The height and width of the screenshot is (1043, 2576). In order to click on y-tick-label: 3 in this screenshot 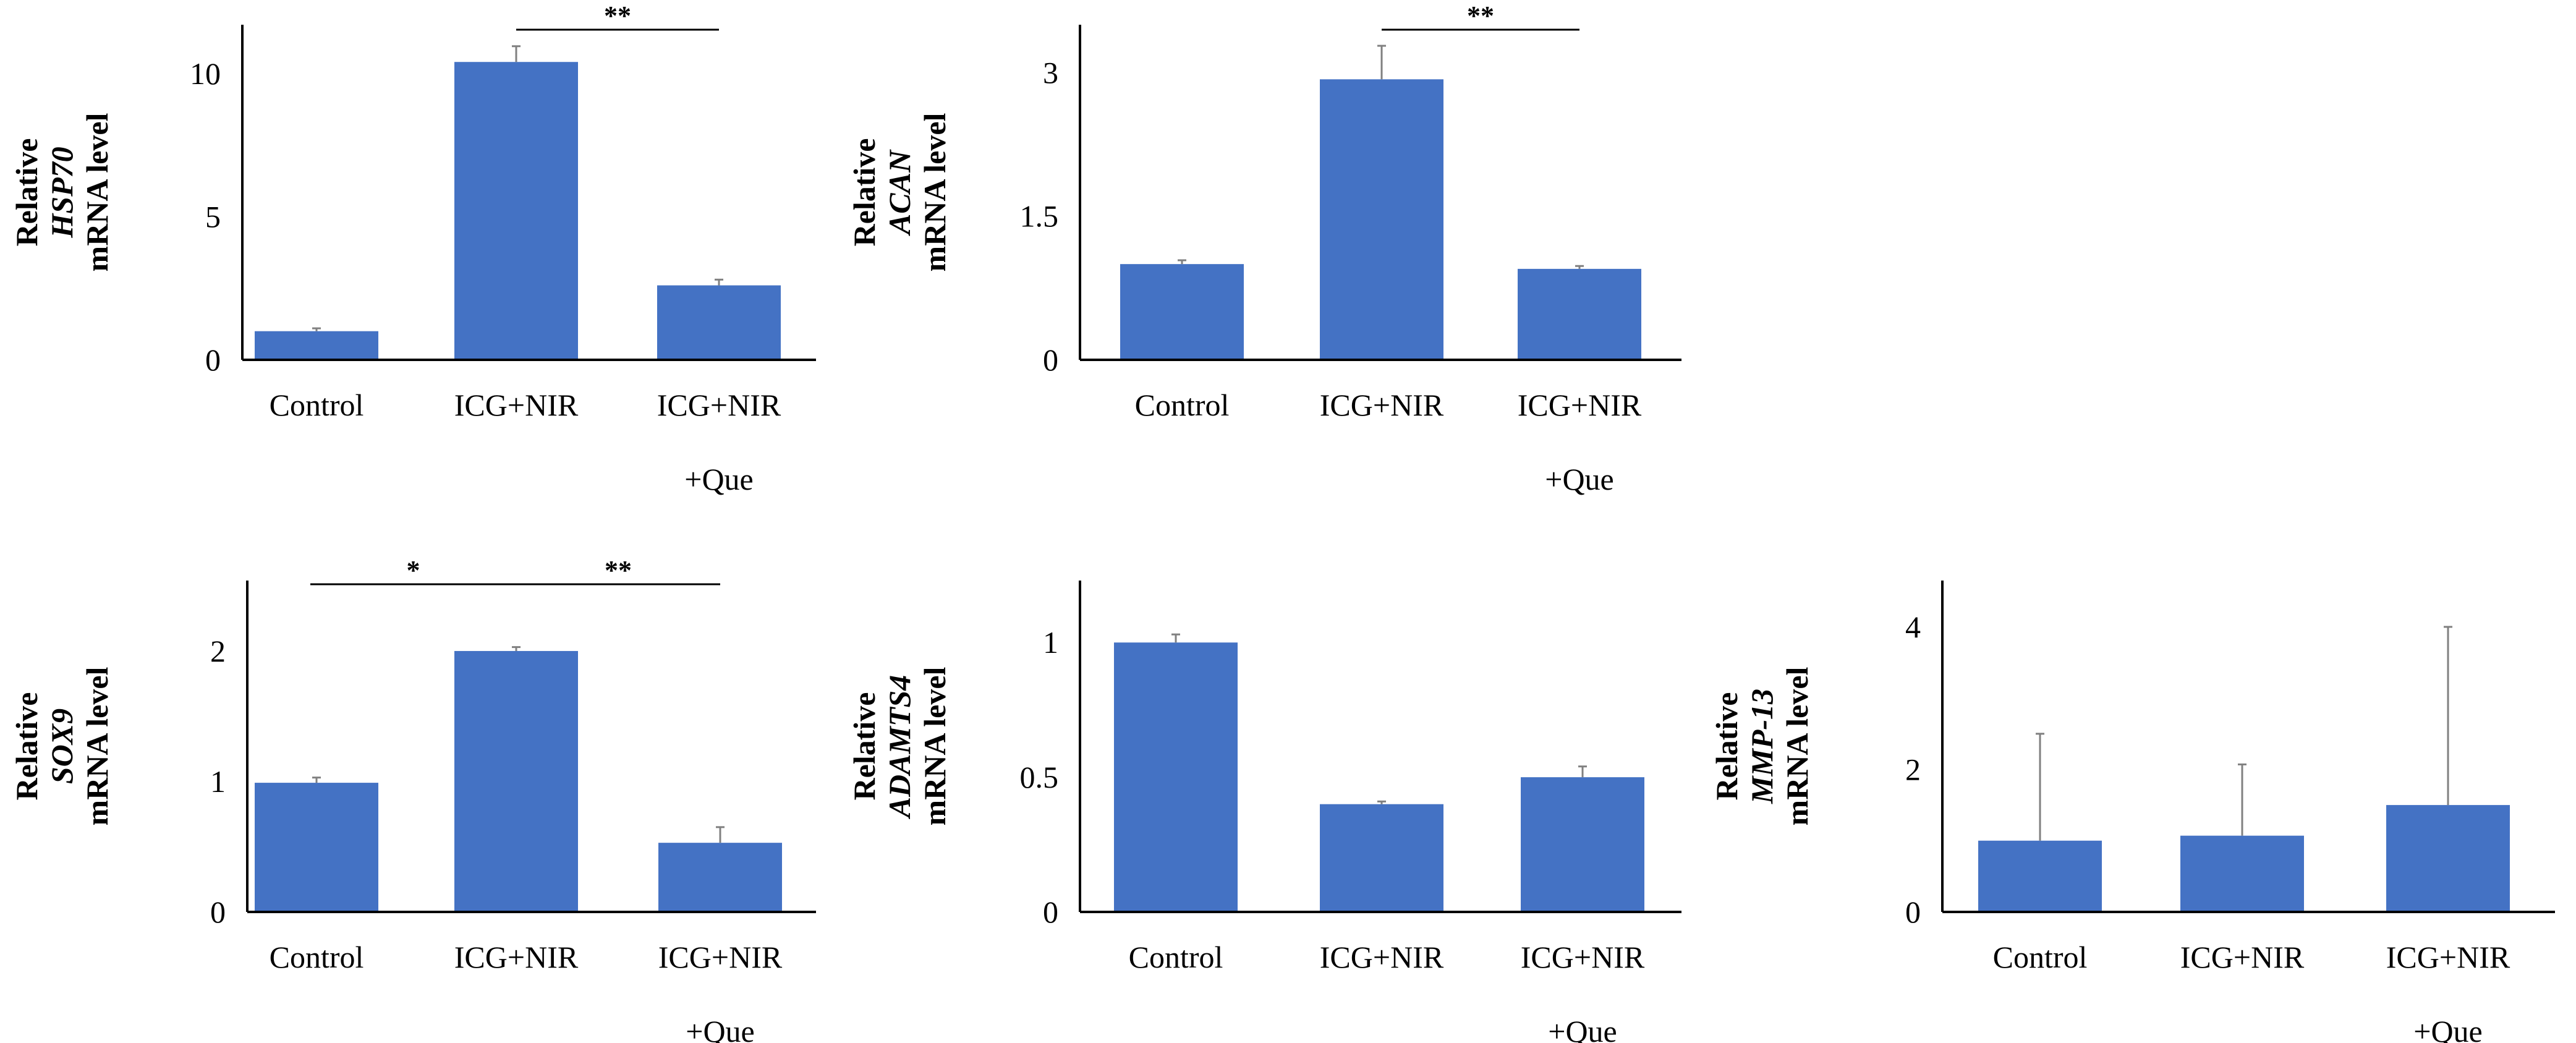, I will do `click(1050, 72)`.